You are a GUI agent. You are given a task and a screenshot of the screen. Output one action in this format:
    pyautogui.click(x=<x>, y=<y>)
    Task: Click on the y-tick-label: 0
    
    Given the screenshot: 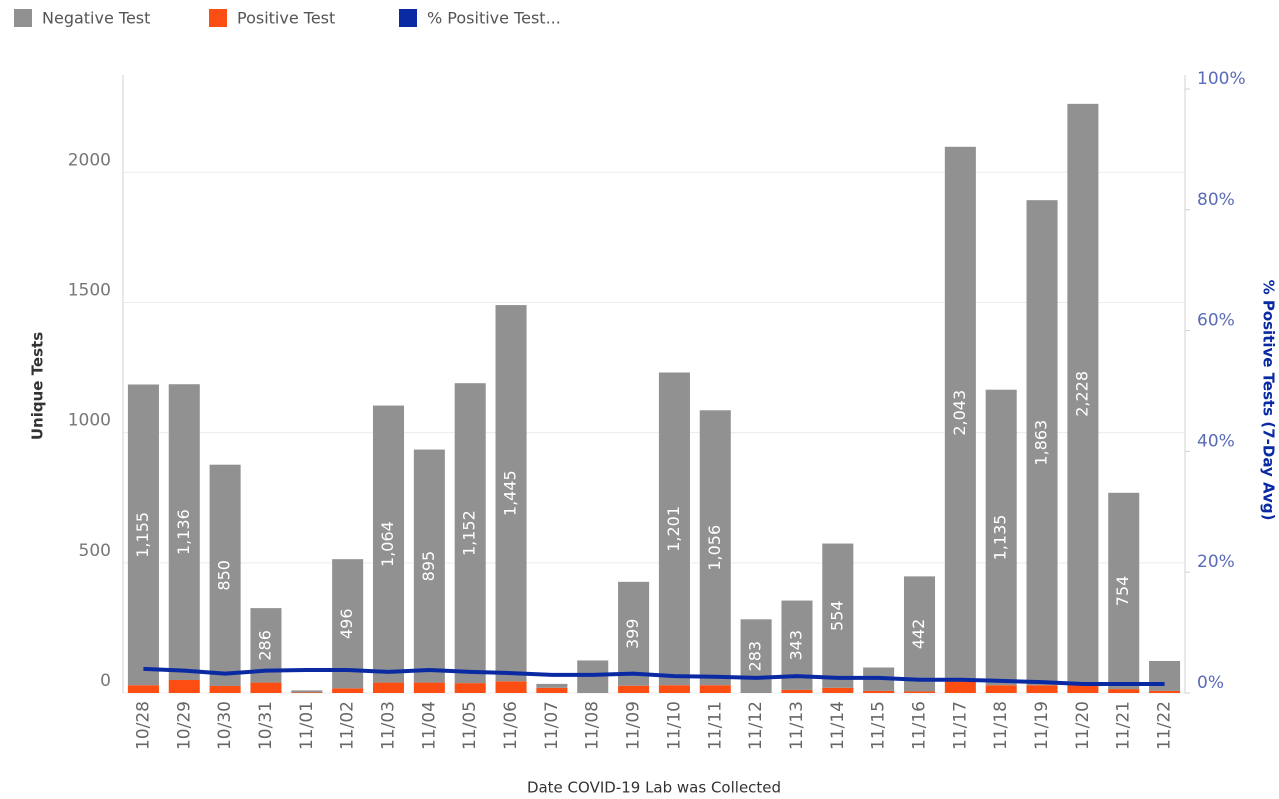 What is the action you would take?
    pyautogui.click(x=105, y=681)
    